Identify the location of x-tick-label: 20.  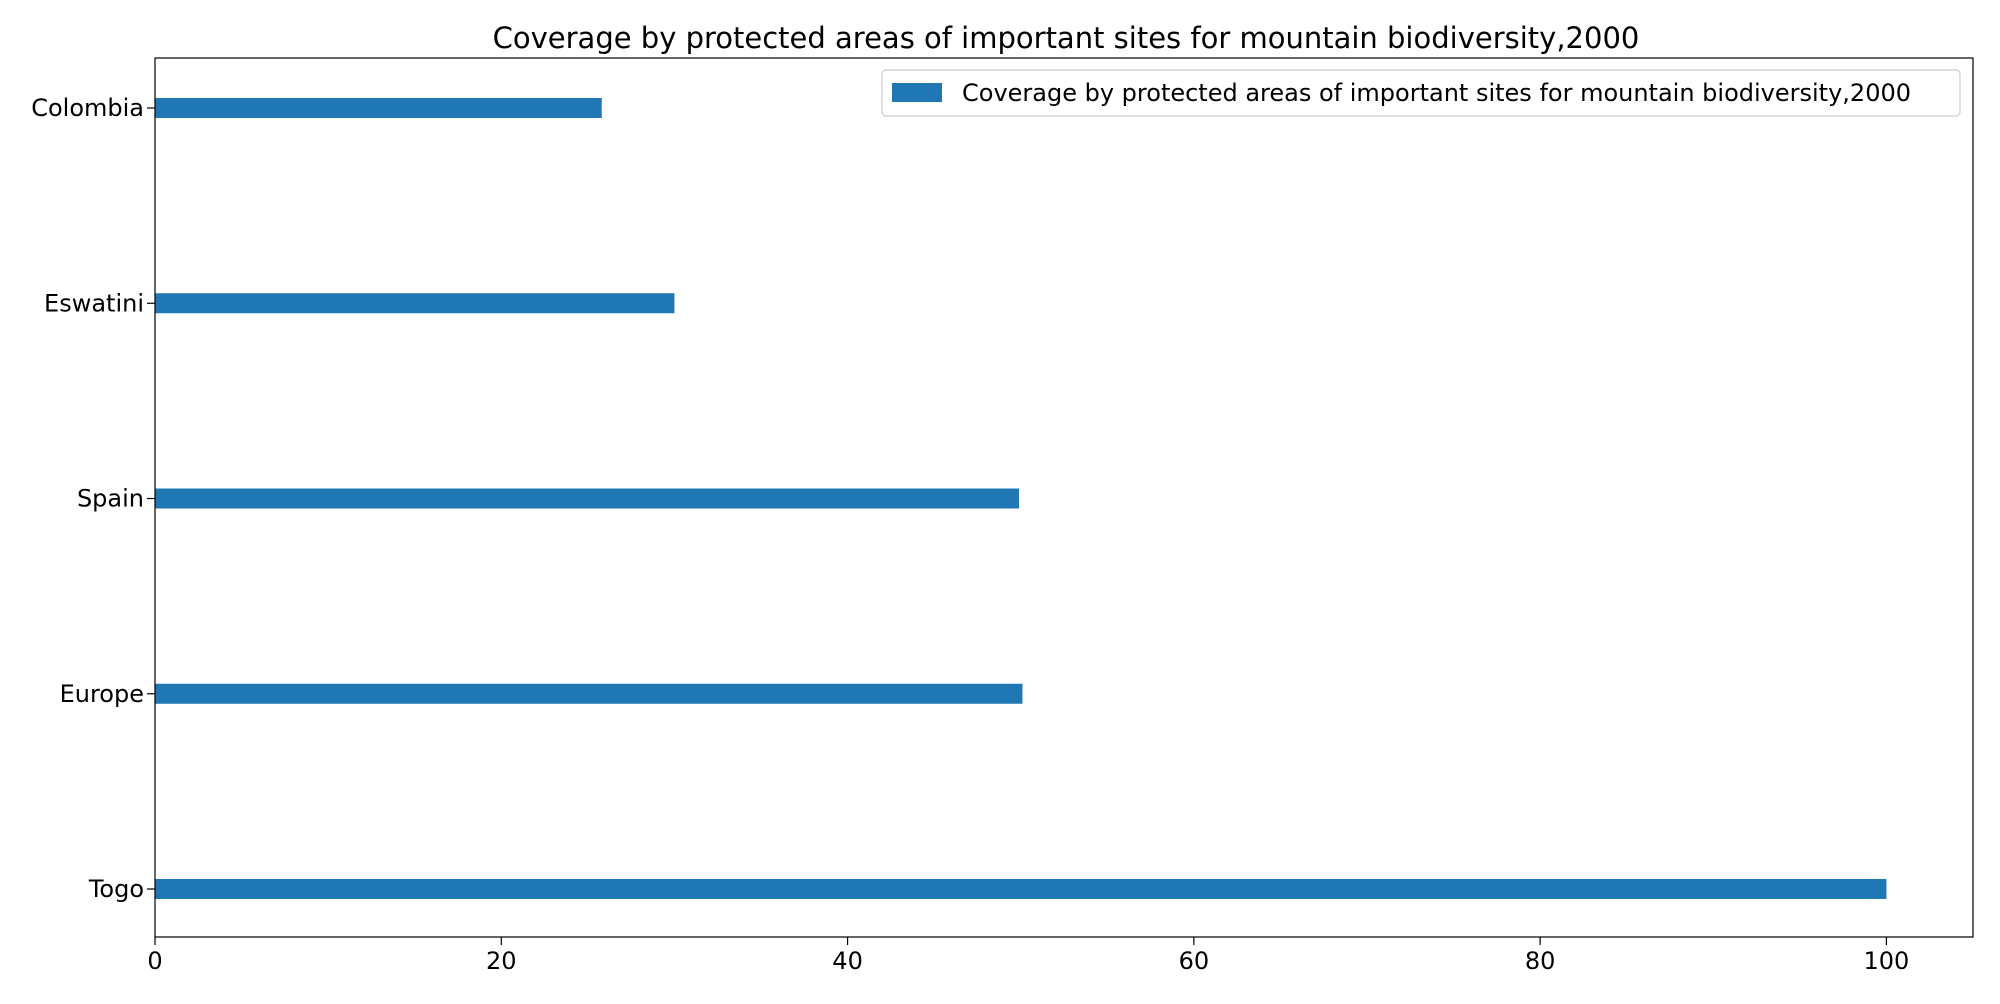
(501, 961).